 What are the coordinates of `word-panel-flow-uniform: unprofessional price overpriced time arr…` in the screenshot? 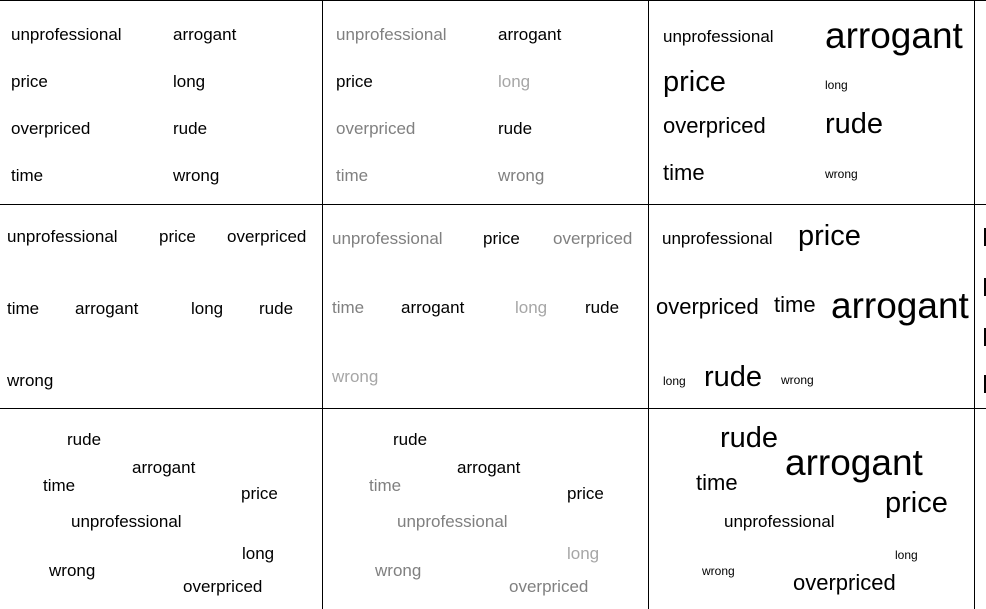 It's located at (161, 306).